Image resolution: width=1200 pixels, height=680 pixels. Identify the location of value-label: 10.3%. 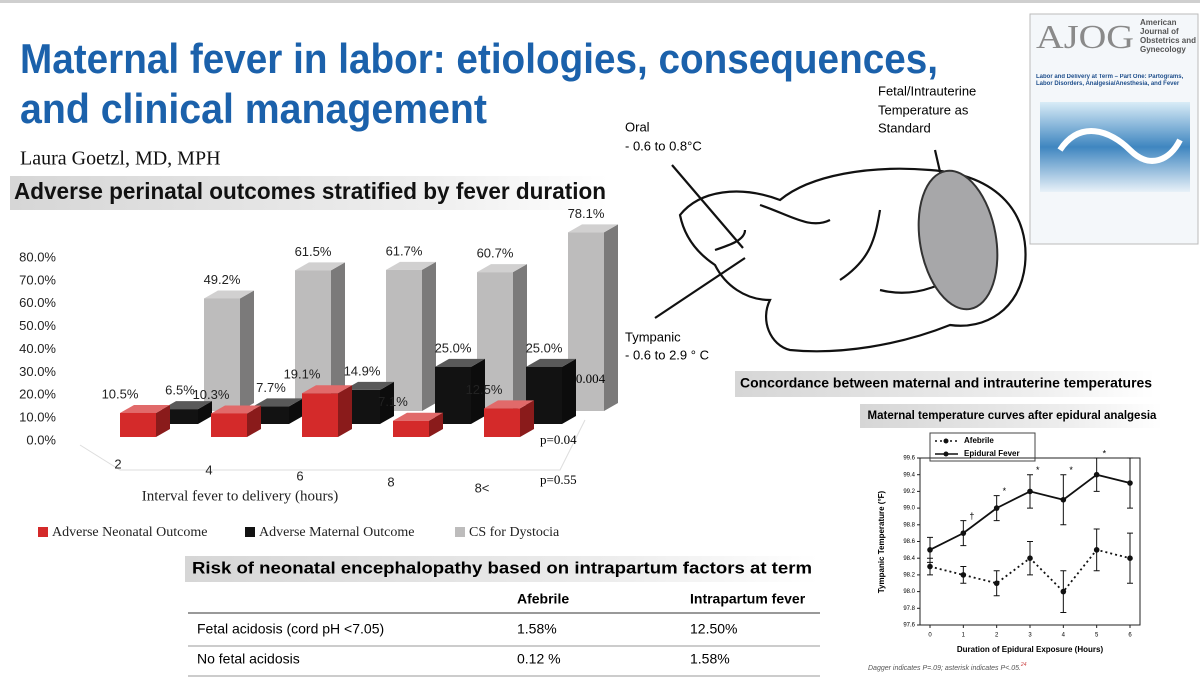
(211, 394).